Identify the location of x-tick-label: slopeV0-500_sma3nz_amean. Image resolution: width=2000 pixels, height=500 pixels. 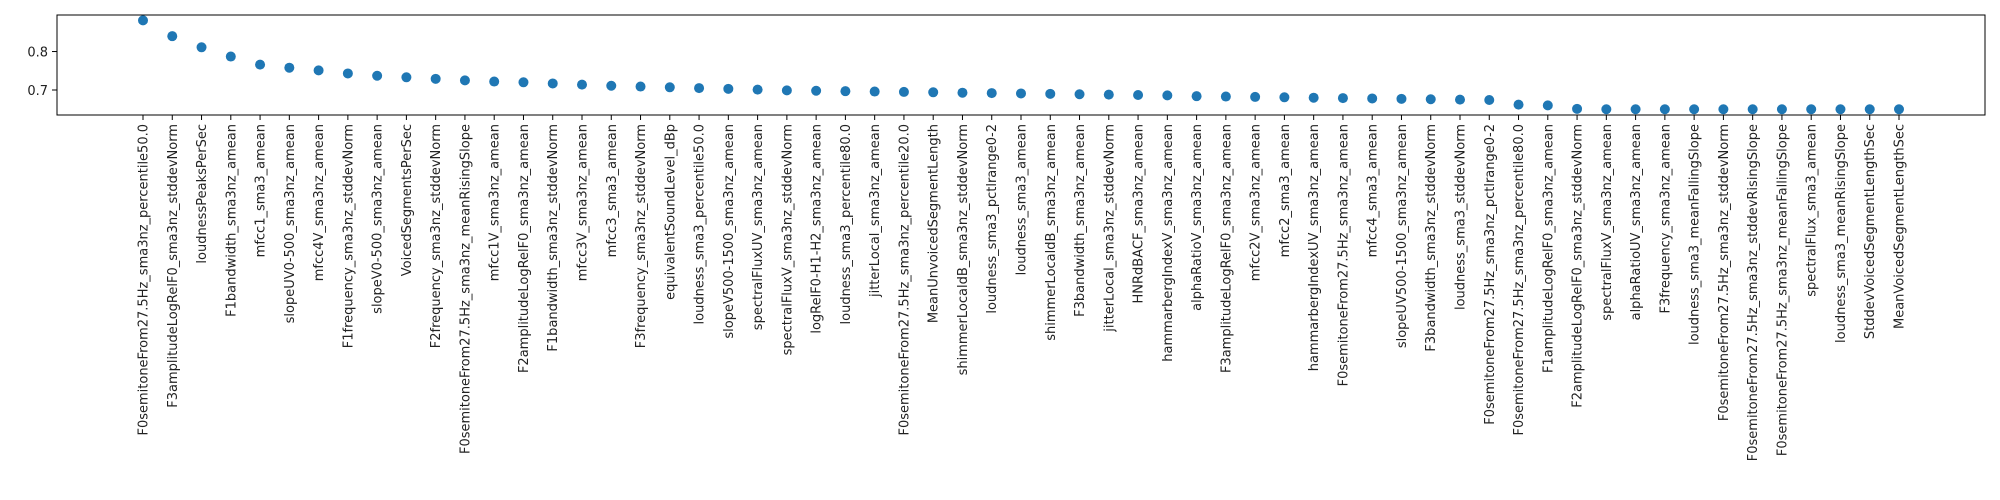
(378, 219).